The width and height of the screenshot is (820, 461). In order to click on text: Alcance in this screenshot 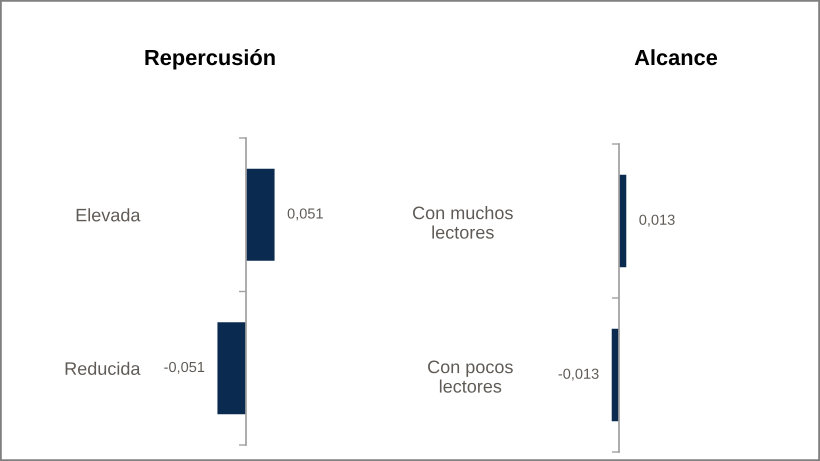, I will do `click(676, 57)`.